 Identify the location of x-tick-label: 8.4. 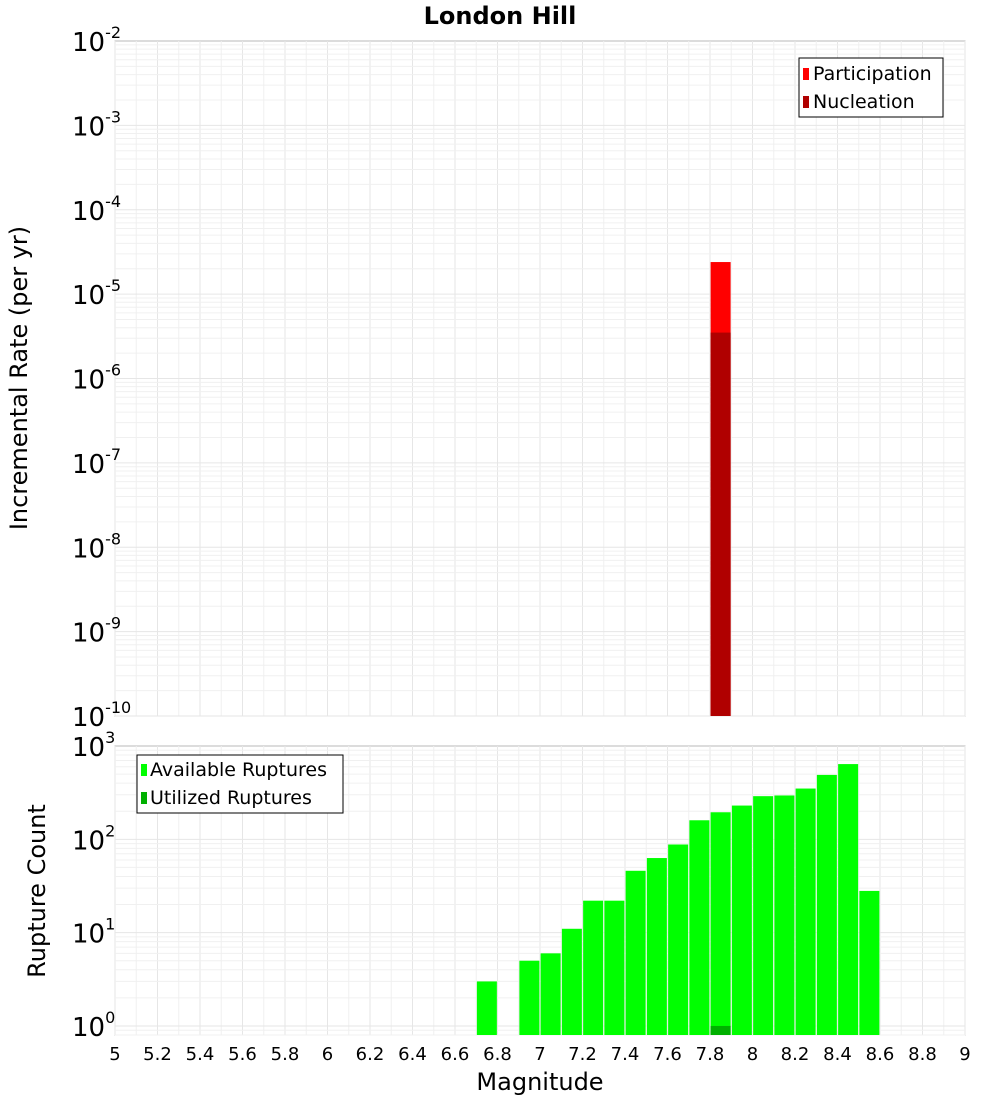
(837, 1054).